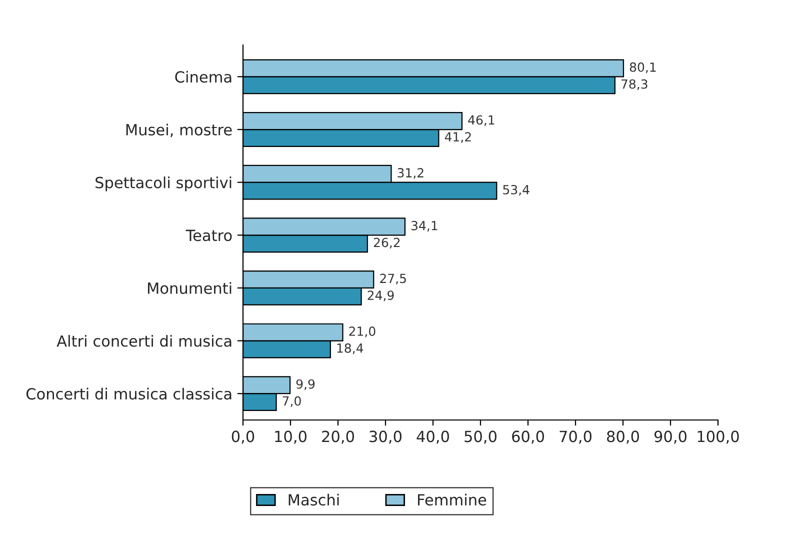 This screenshot has height=533, width=791. Describe the element at coordinates (209, 236) in the screenshot. I see `y-tick-label: Teatro` at that location.